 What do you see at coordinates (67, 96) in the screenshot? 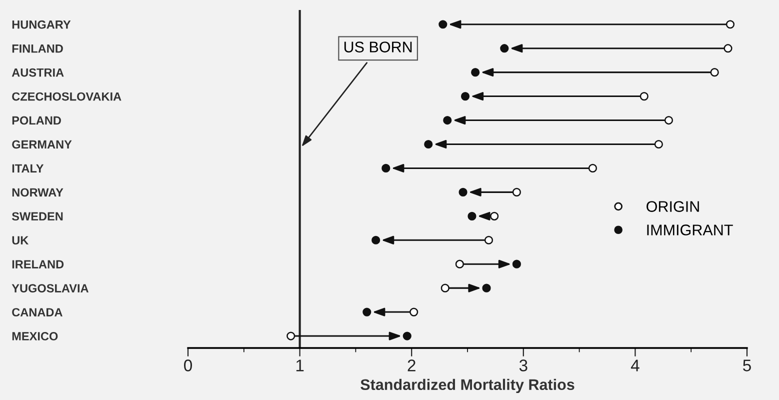
I see `y-tick-label: CZECHOSLOVAKIA` at bounding box center [67, 96].